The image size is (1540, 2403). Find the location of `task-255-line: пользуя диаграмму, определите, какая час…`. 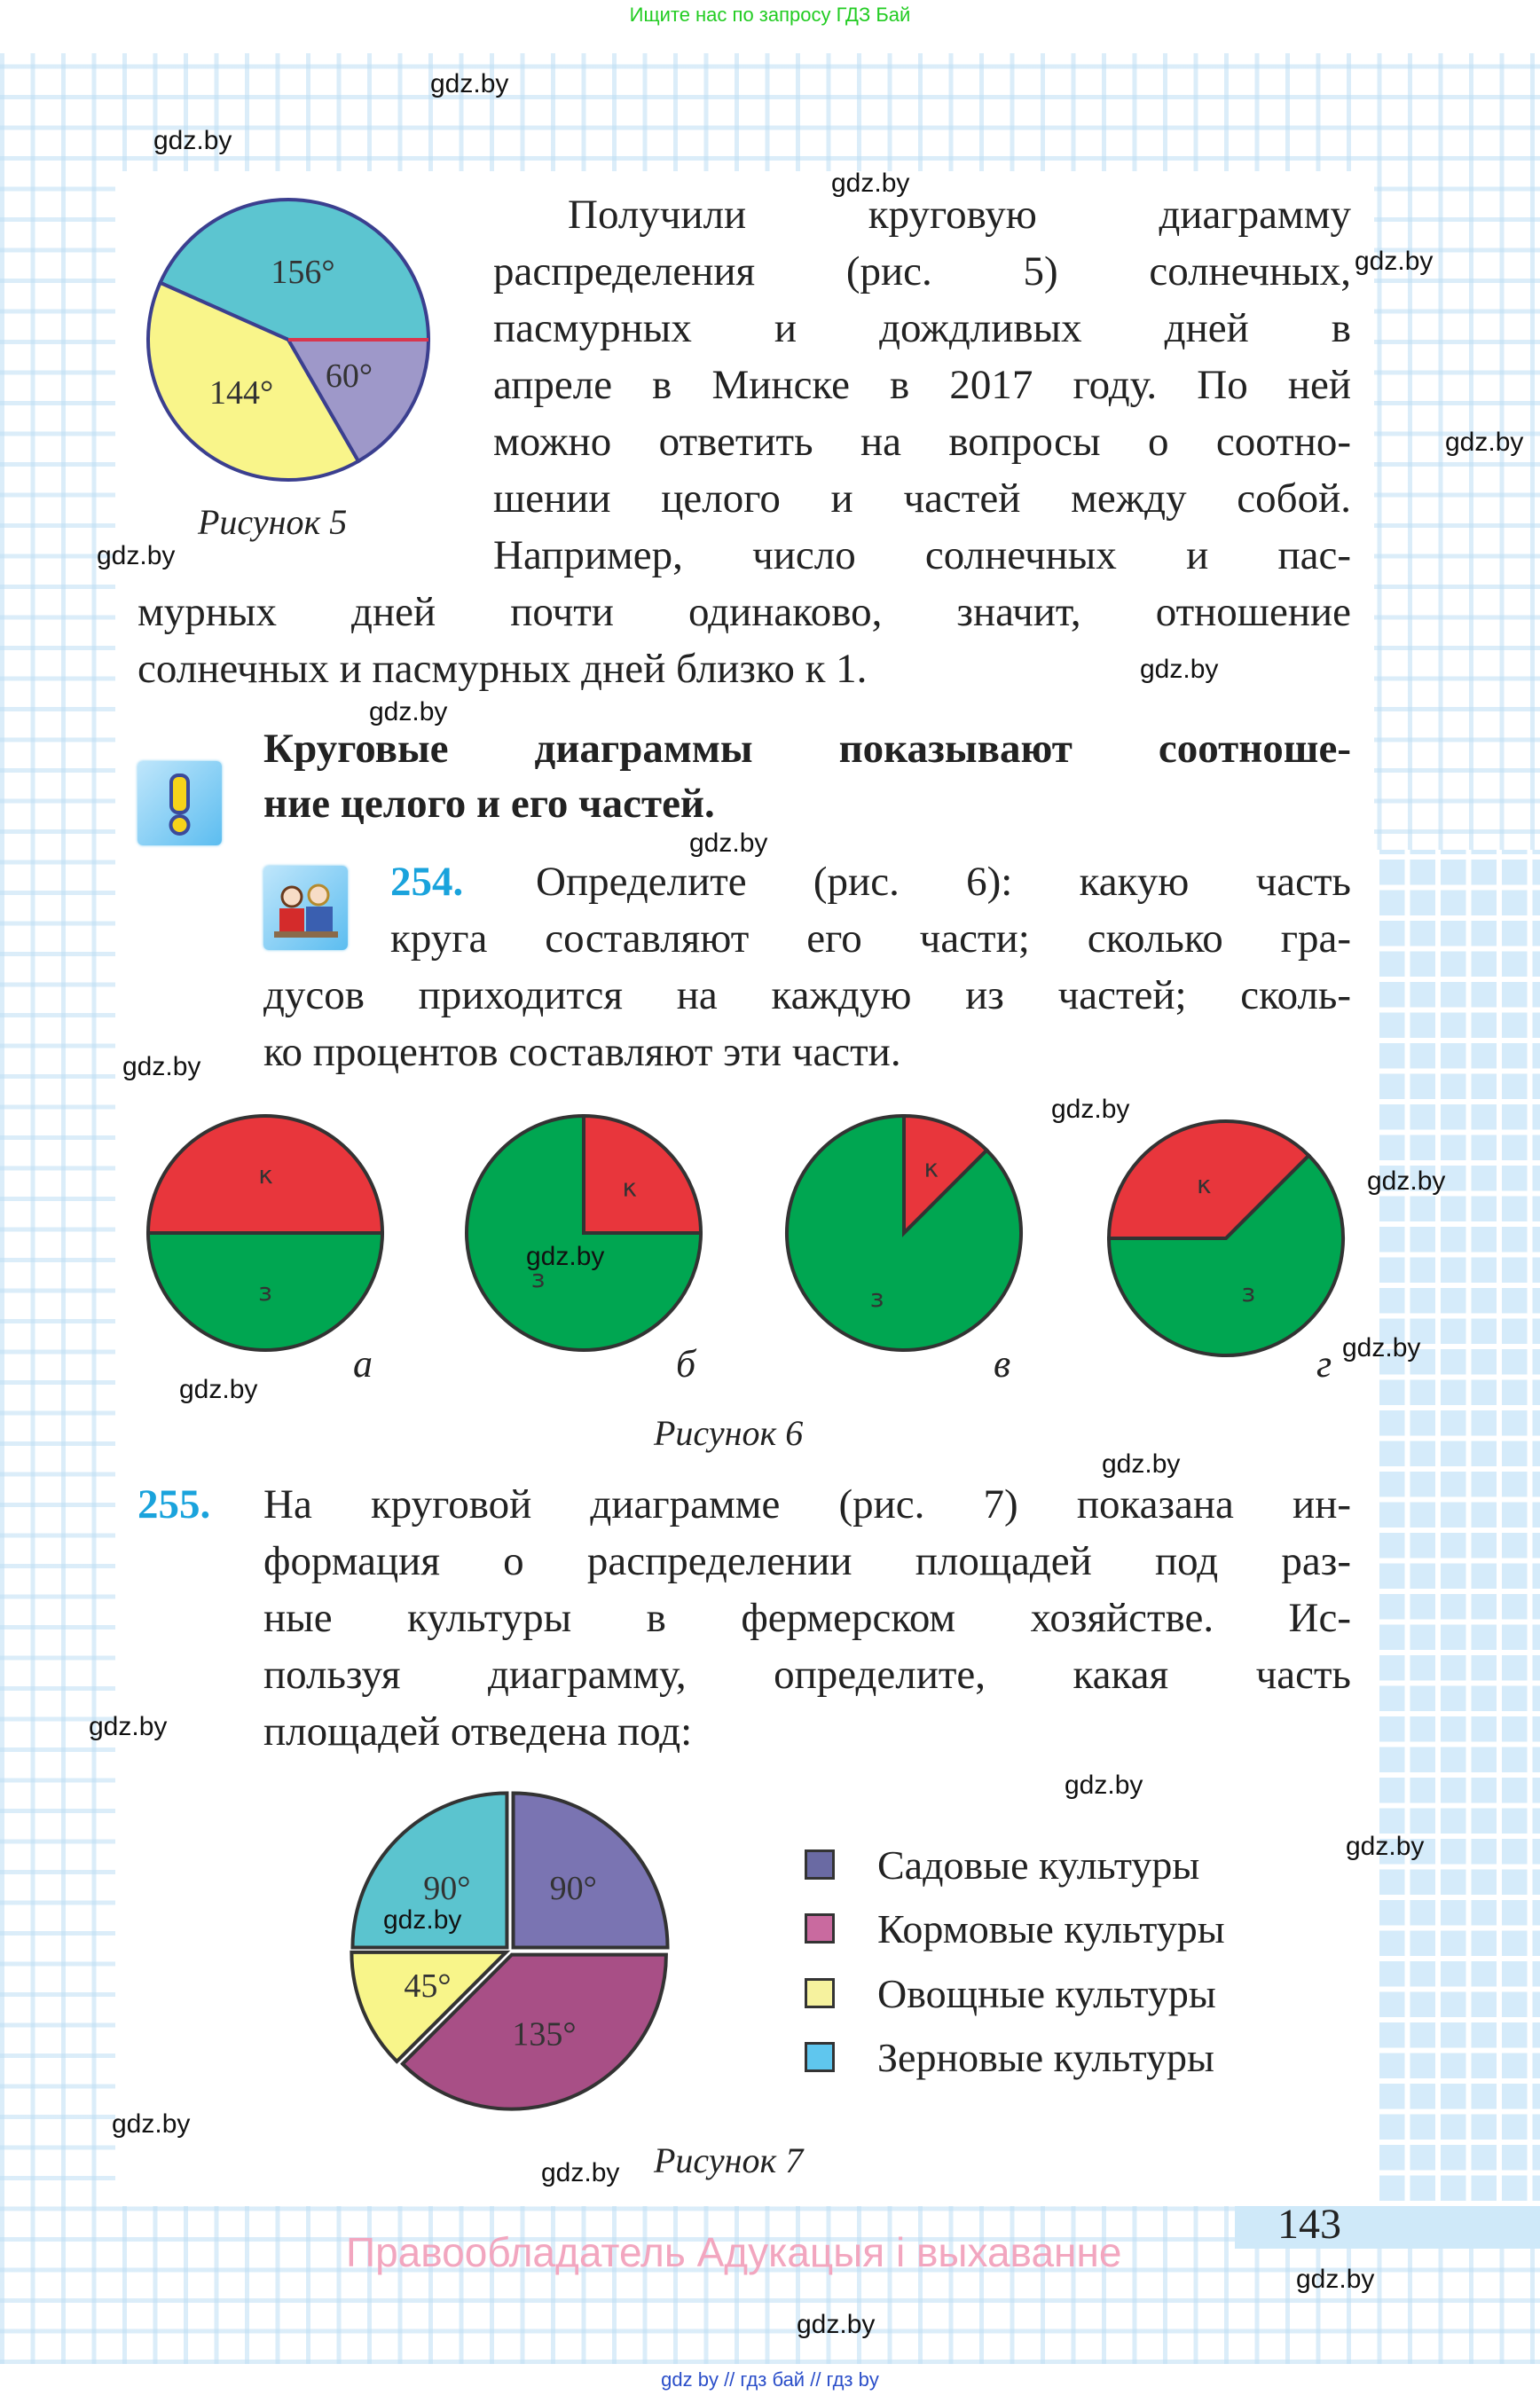

task-255-line: пользуя диаграмму, определите, какая час… is located at coordinates (807, 1675).